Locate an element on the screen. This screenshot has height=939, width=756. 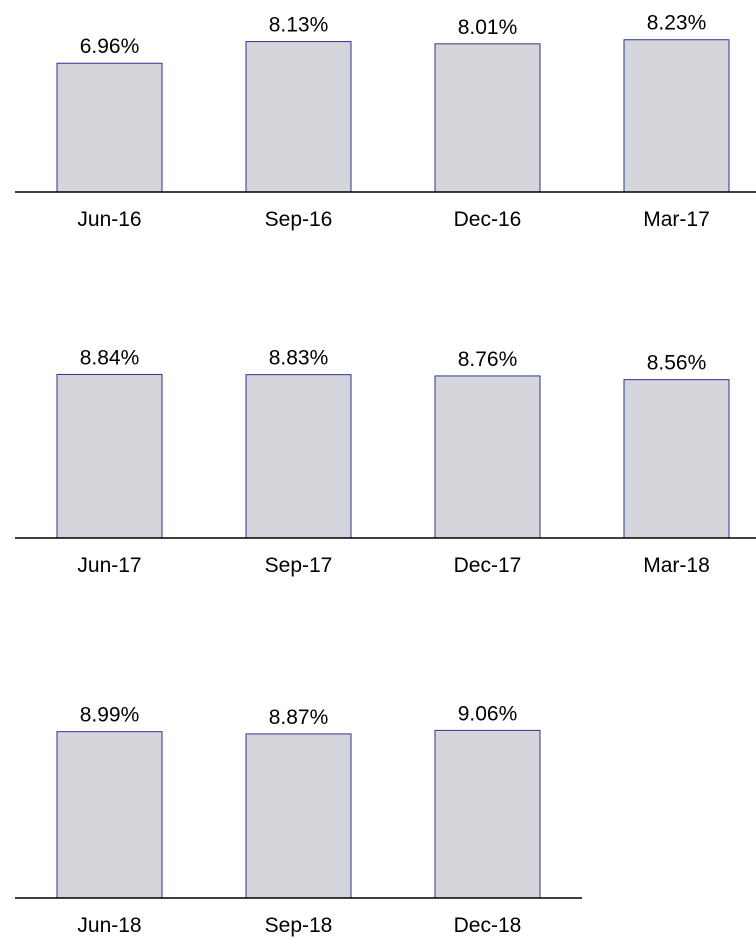
x-tick-label: Sep-17 is located at coordinates (299, 565).